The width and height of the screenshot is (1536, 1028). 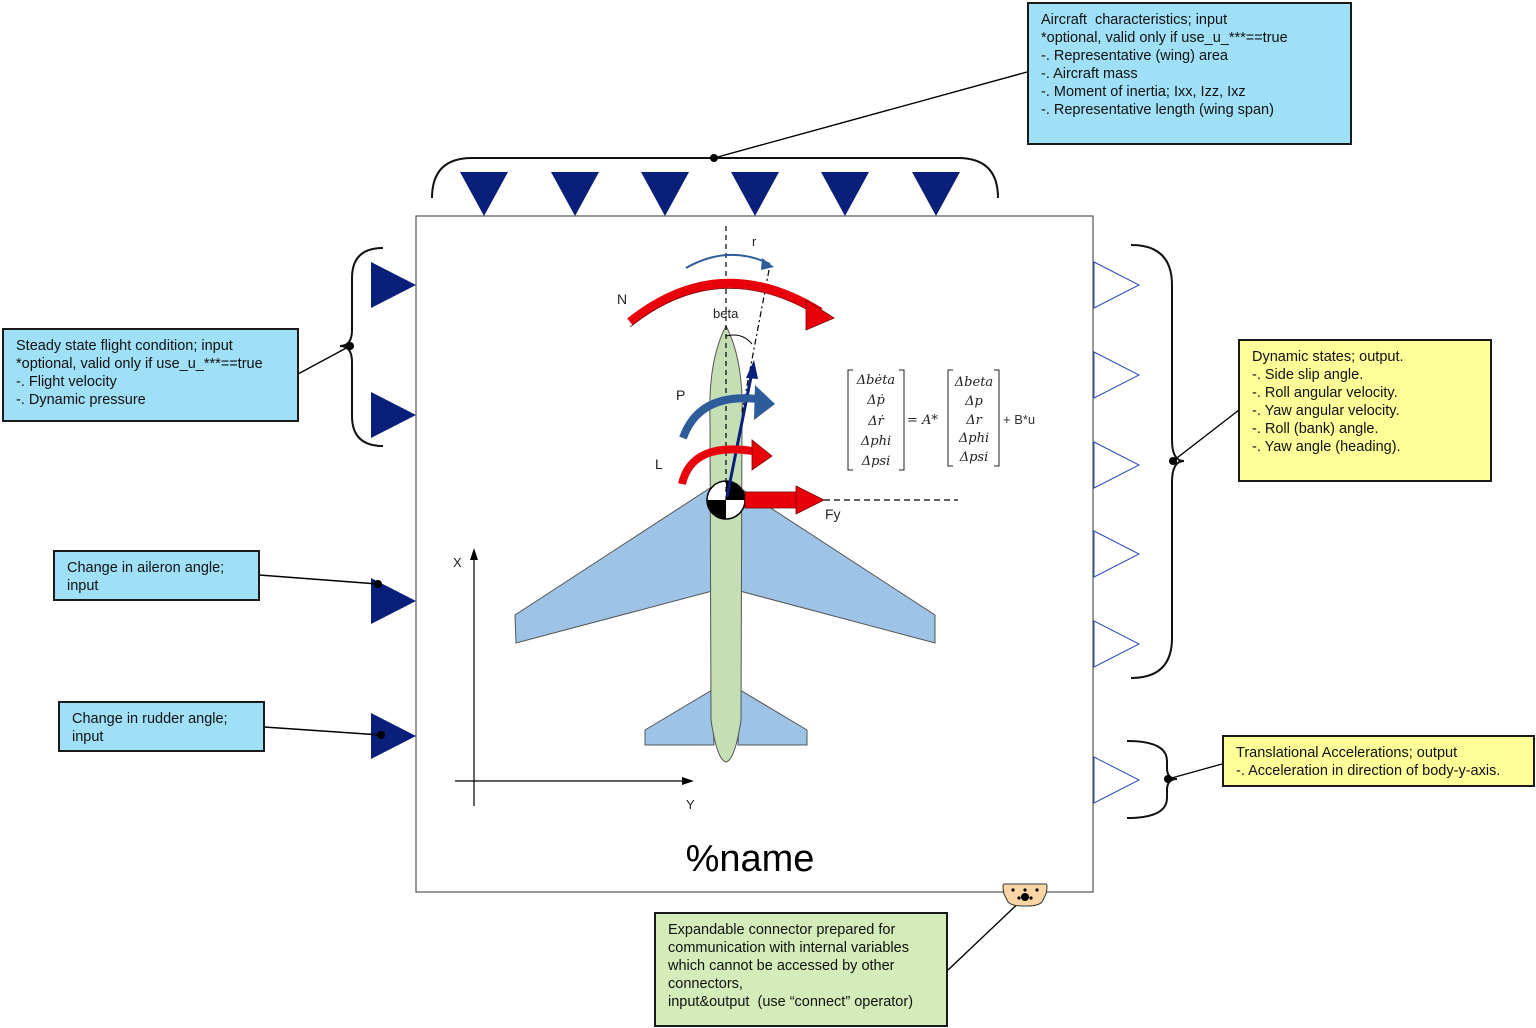 What do you see at coordinates (726, 313) in the screenshot?
I see `label-beta: beta` at bounding box center [726, 313].